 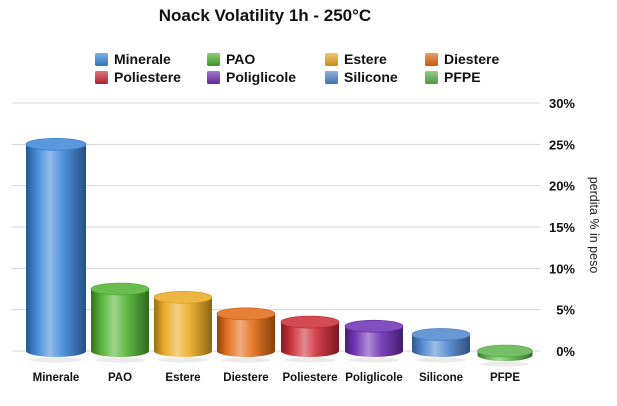 What do you see at coordinates (562, 144) in the screenshot?
I see `y-tick-label: 25%` at bounding box center [562, 144].